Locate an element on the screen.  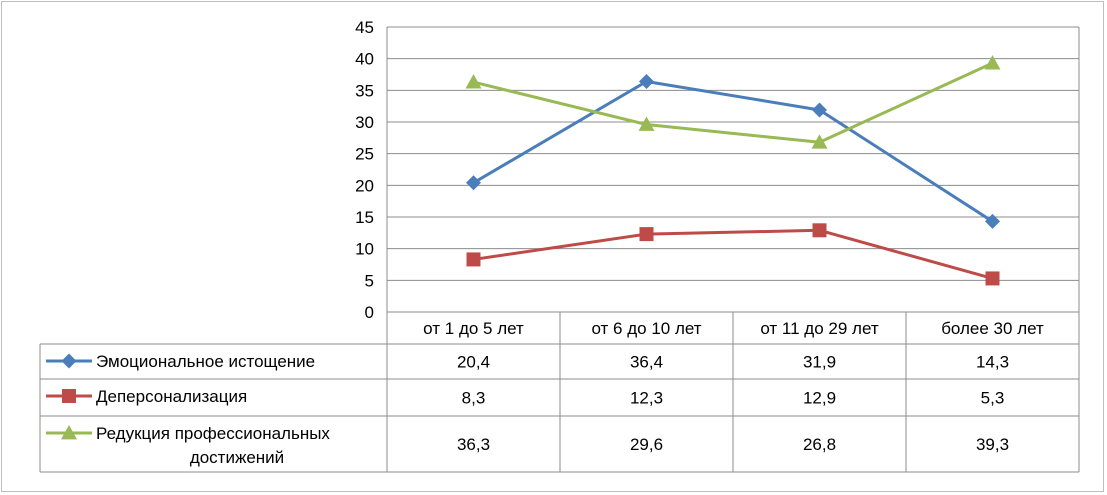
table-value-depersonalization: 8,3 is located at coordinates (474, 398).